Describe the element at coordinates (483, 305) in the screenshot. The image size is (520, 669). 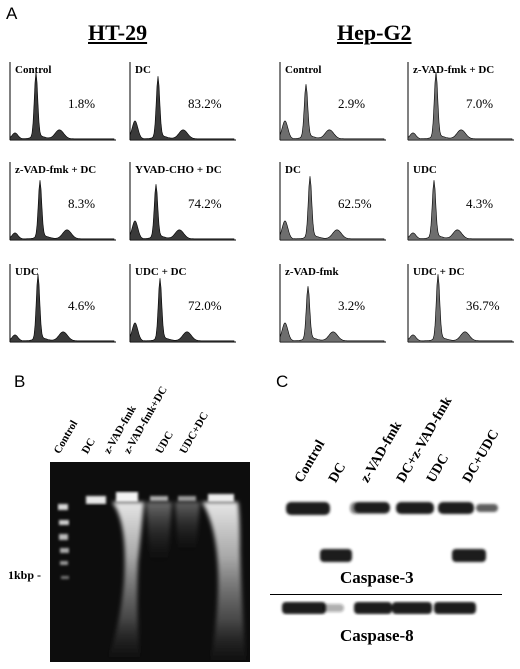
I see `histogram-percent: 36.7%` at that location.